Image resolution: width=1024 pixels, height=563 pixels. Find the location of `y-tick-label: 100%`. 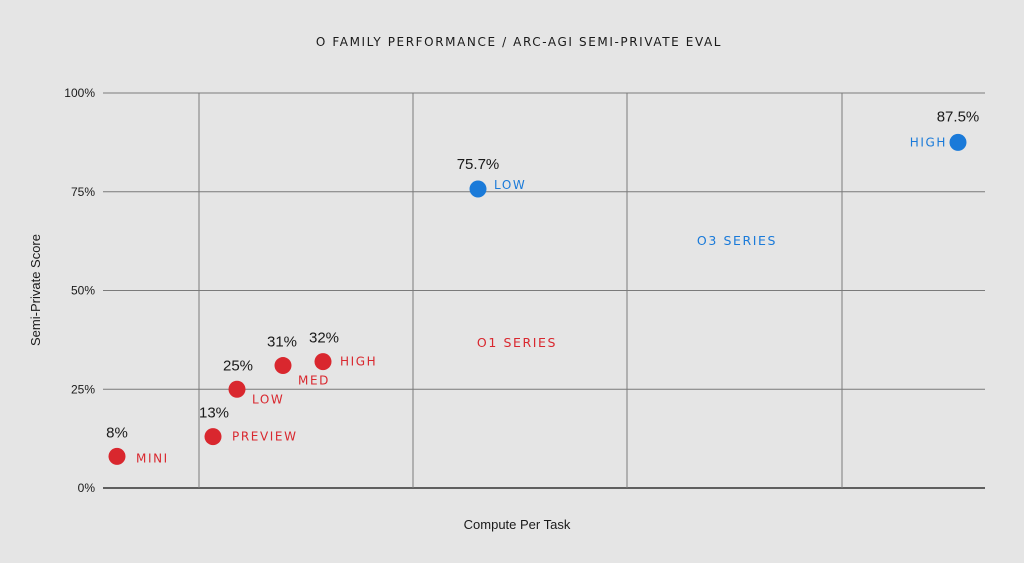

y-tick-label: 100% is located at coordinates (79, 93).